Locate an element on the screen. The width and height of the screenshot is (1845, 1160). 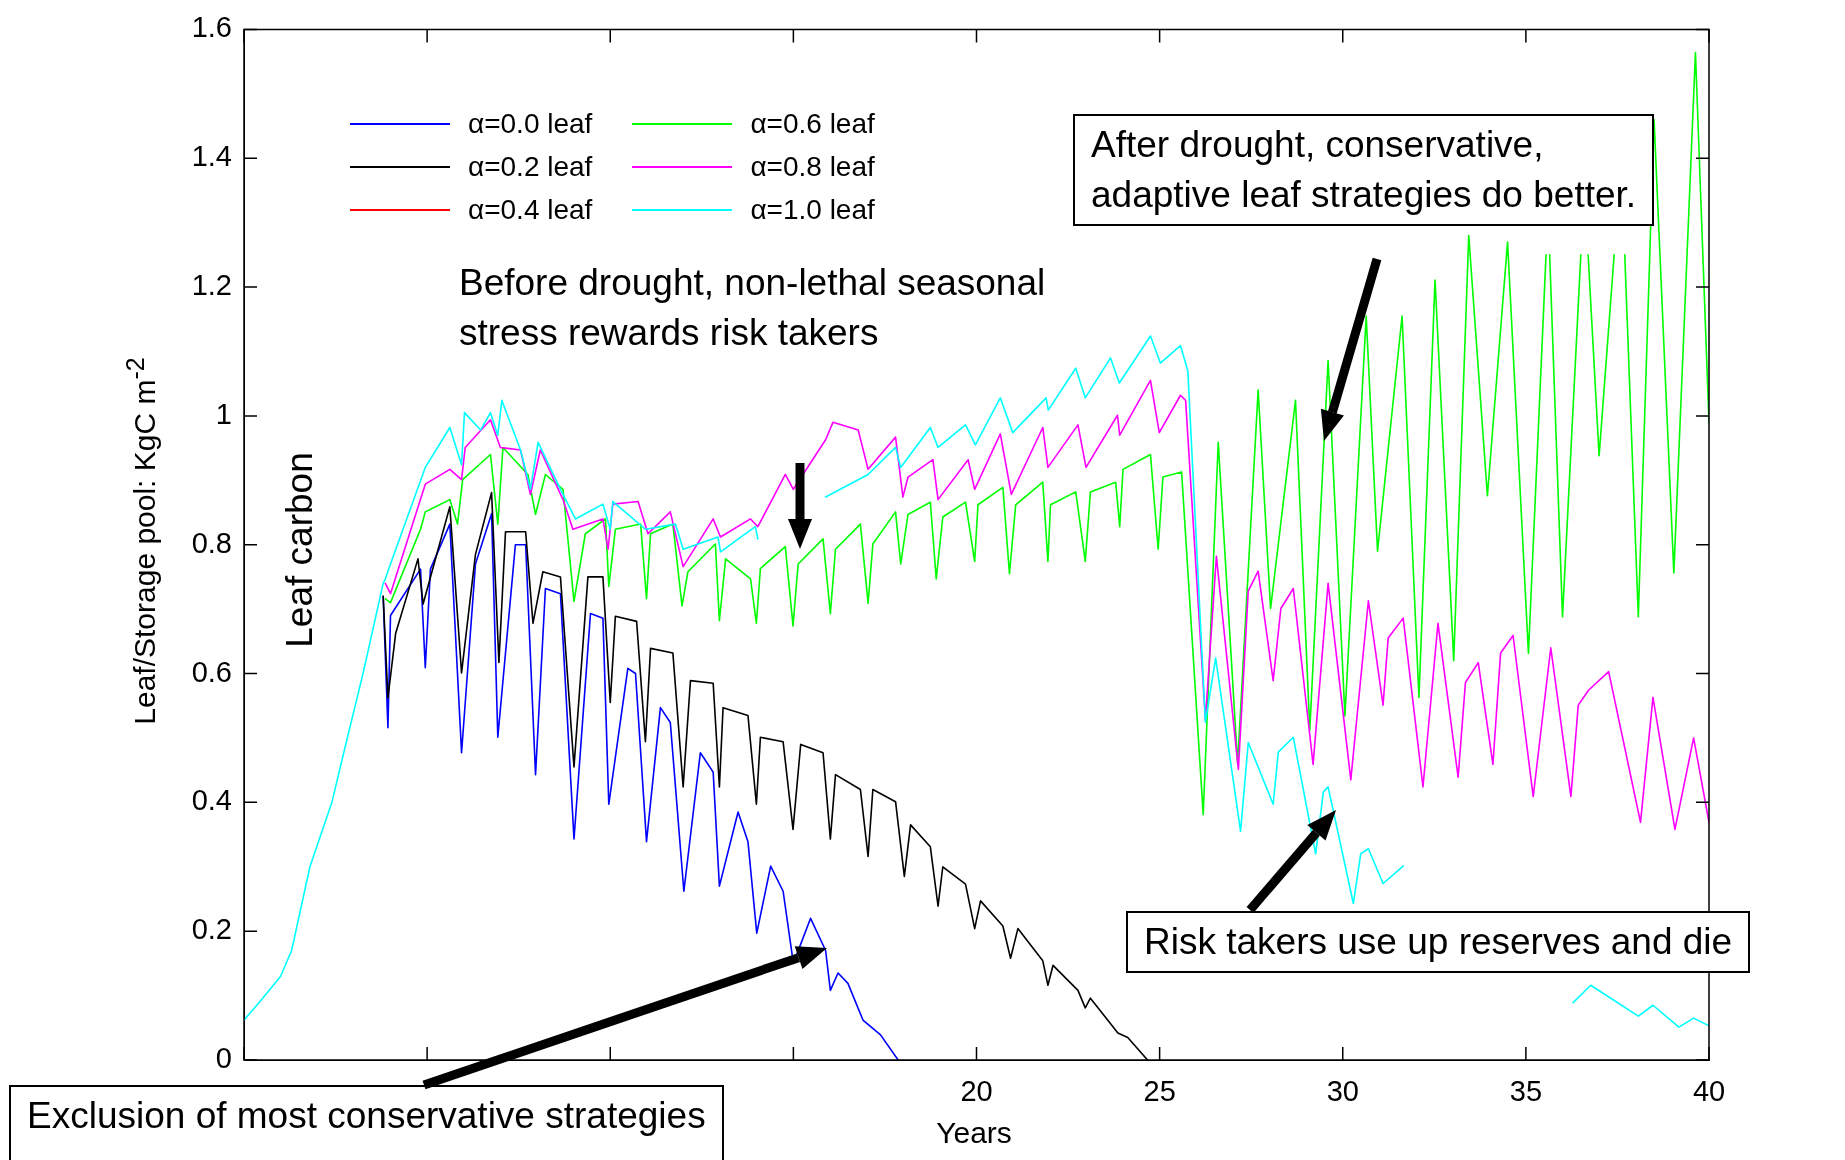
y-tick-label: 0.2 is located at coordinates (211, 929).